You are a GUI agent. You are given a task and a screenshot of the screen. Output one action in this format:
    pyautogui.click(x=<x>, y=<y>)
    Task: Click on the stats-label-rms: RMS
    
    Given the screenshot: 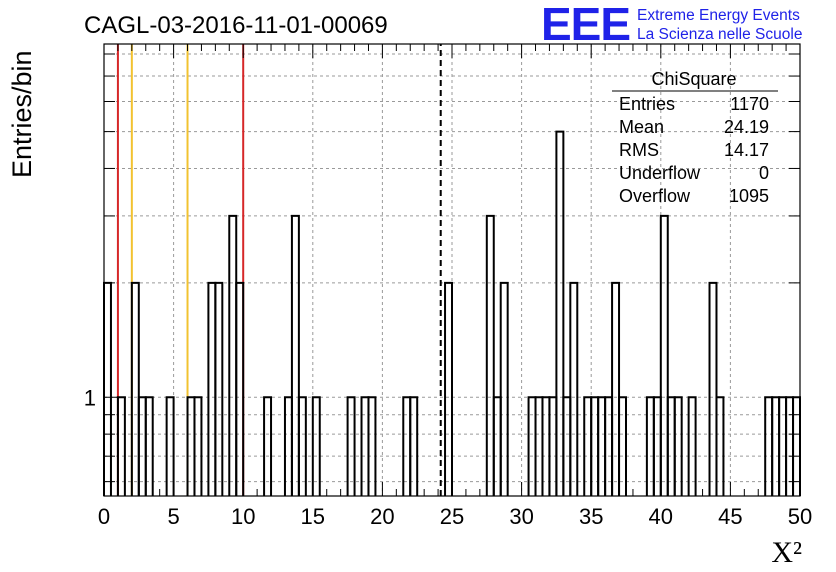 What is the action you would take?
    pyautogui.click(x=639, y=150)
    